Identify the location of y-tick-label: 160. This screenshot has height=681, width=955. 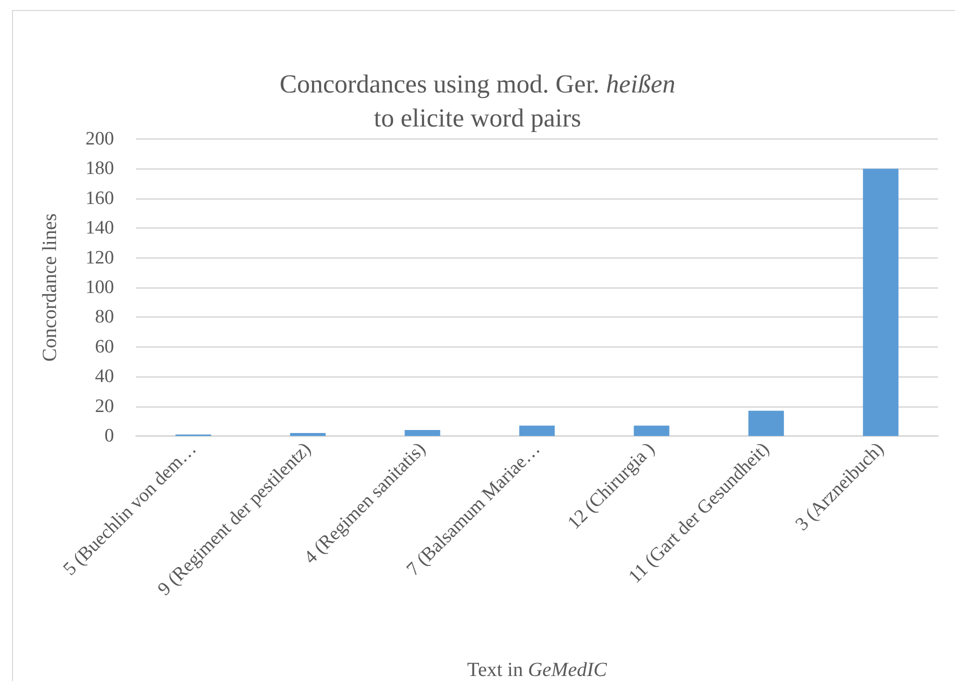
(100, 198).